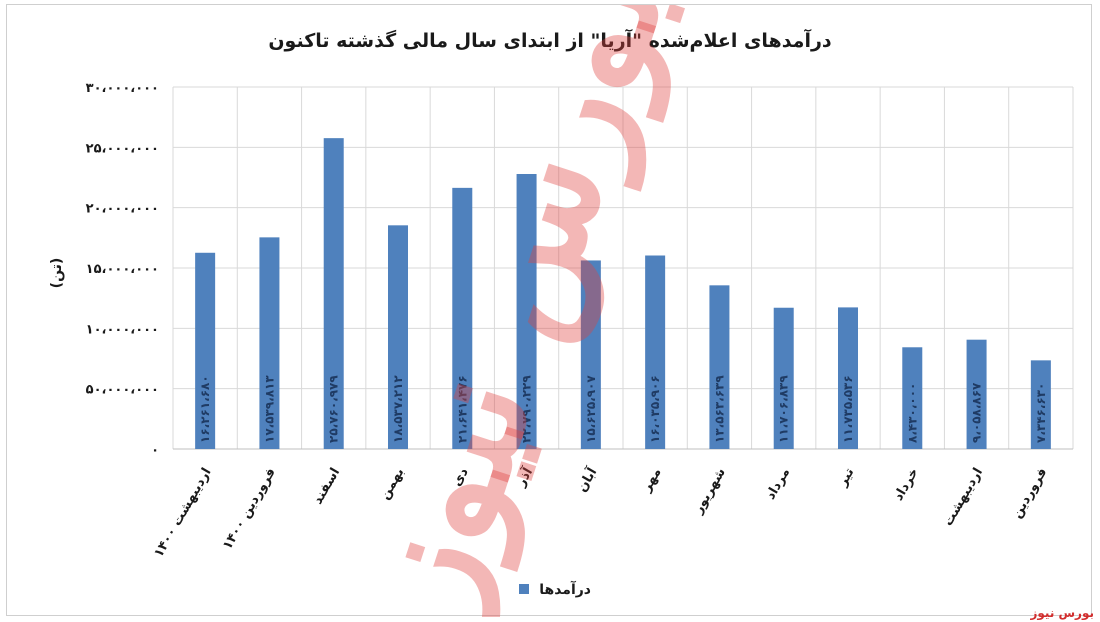 The image size is (1100, 622). What do you see at coordinates (977, 412) in the screenshot?
I see `data-label: ۹،۰۵۸،۸۶۷` at bounding box center [977, 412].